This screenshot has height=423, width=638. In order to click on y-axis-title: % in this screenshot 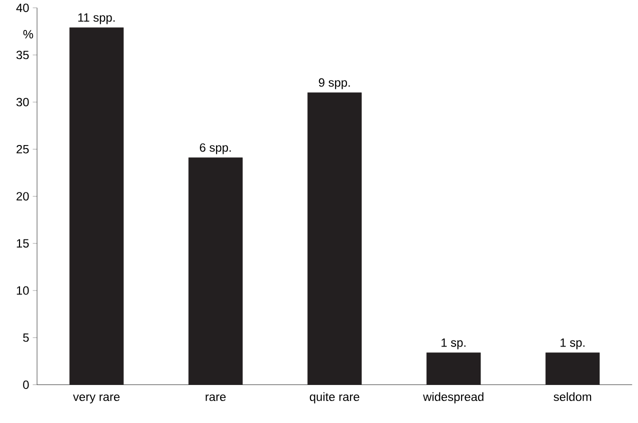, I will do `click(28, 34)`.